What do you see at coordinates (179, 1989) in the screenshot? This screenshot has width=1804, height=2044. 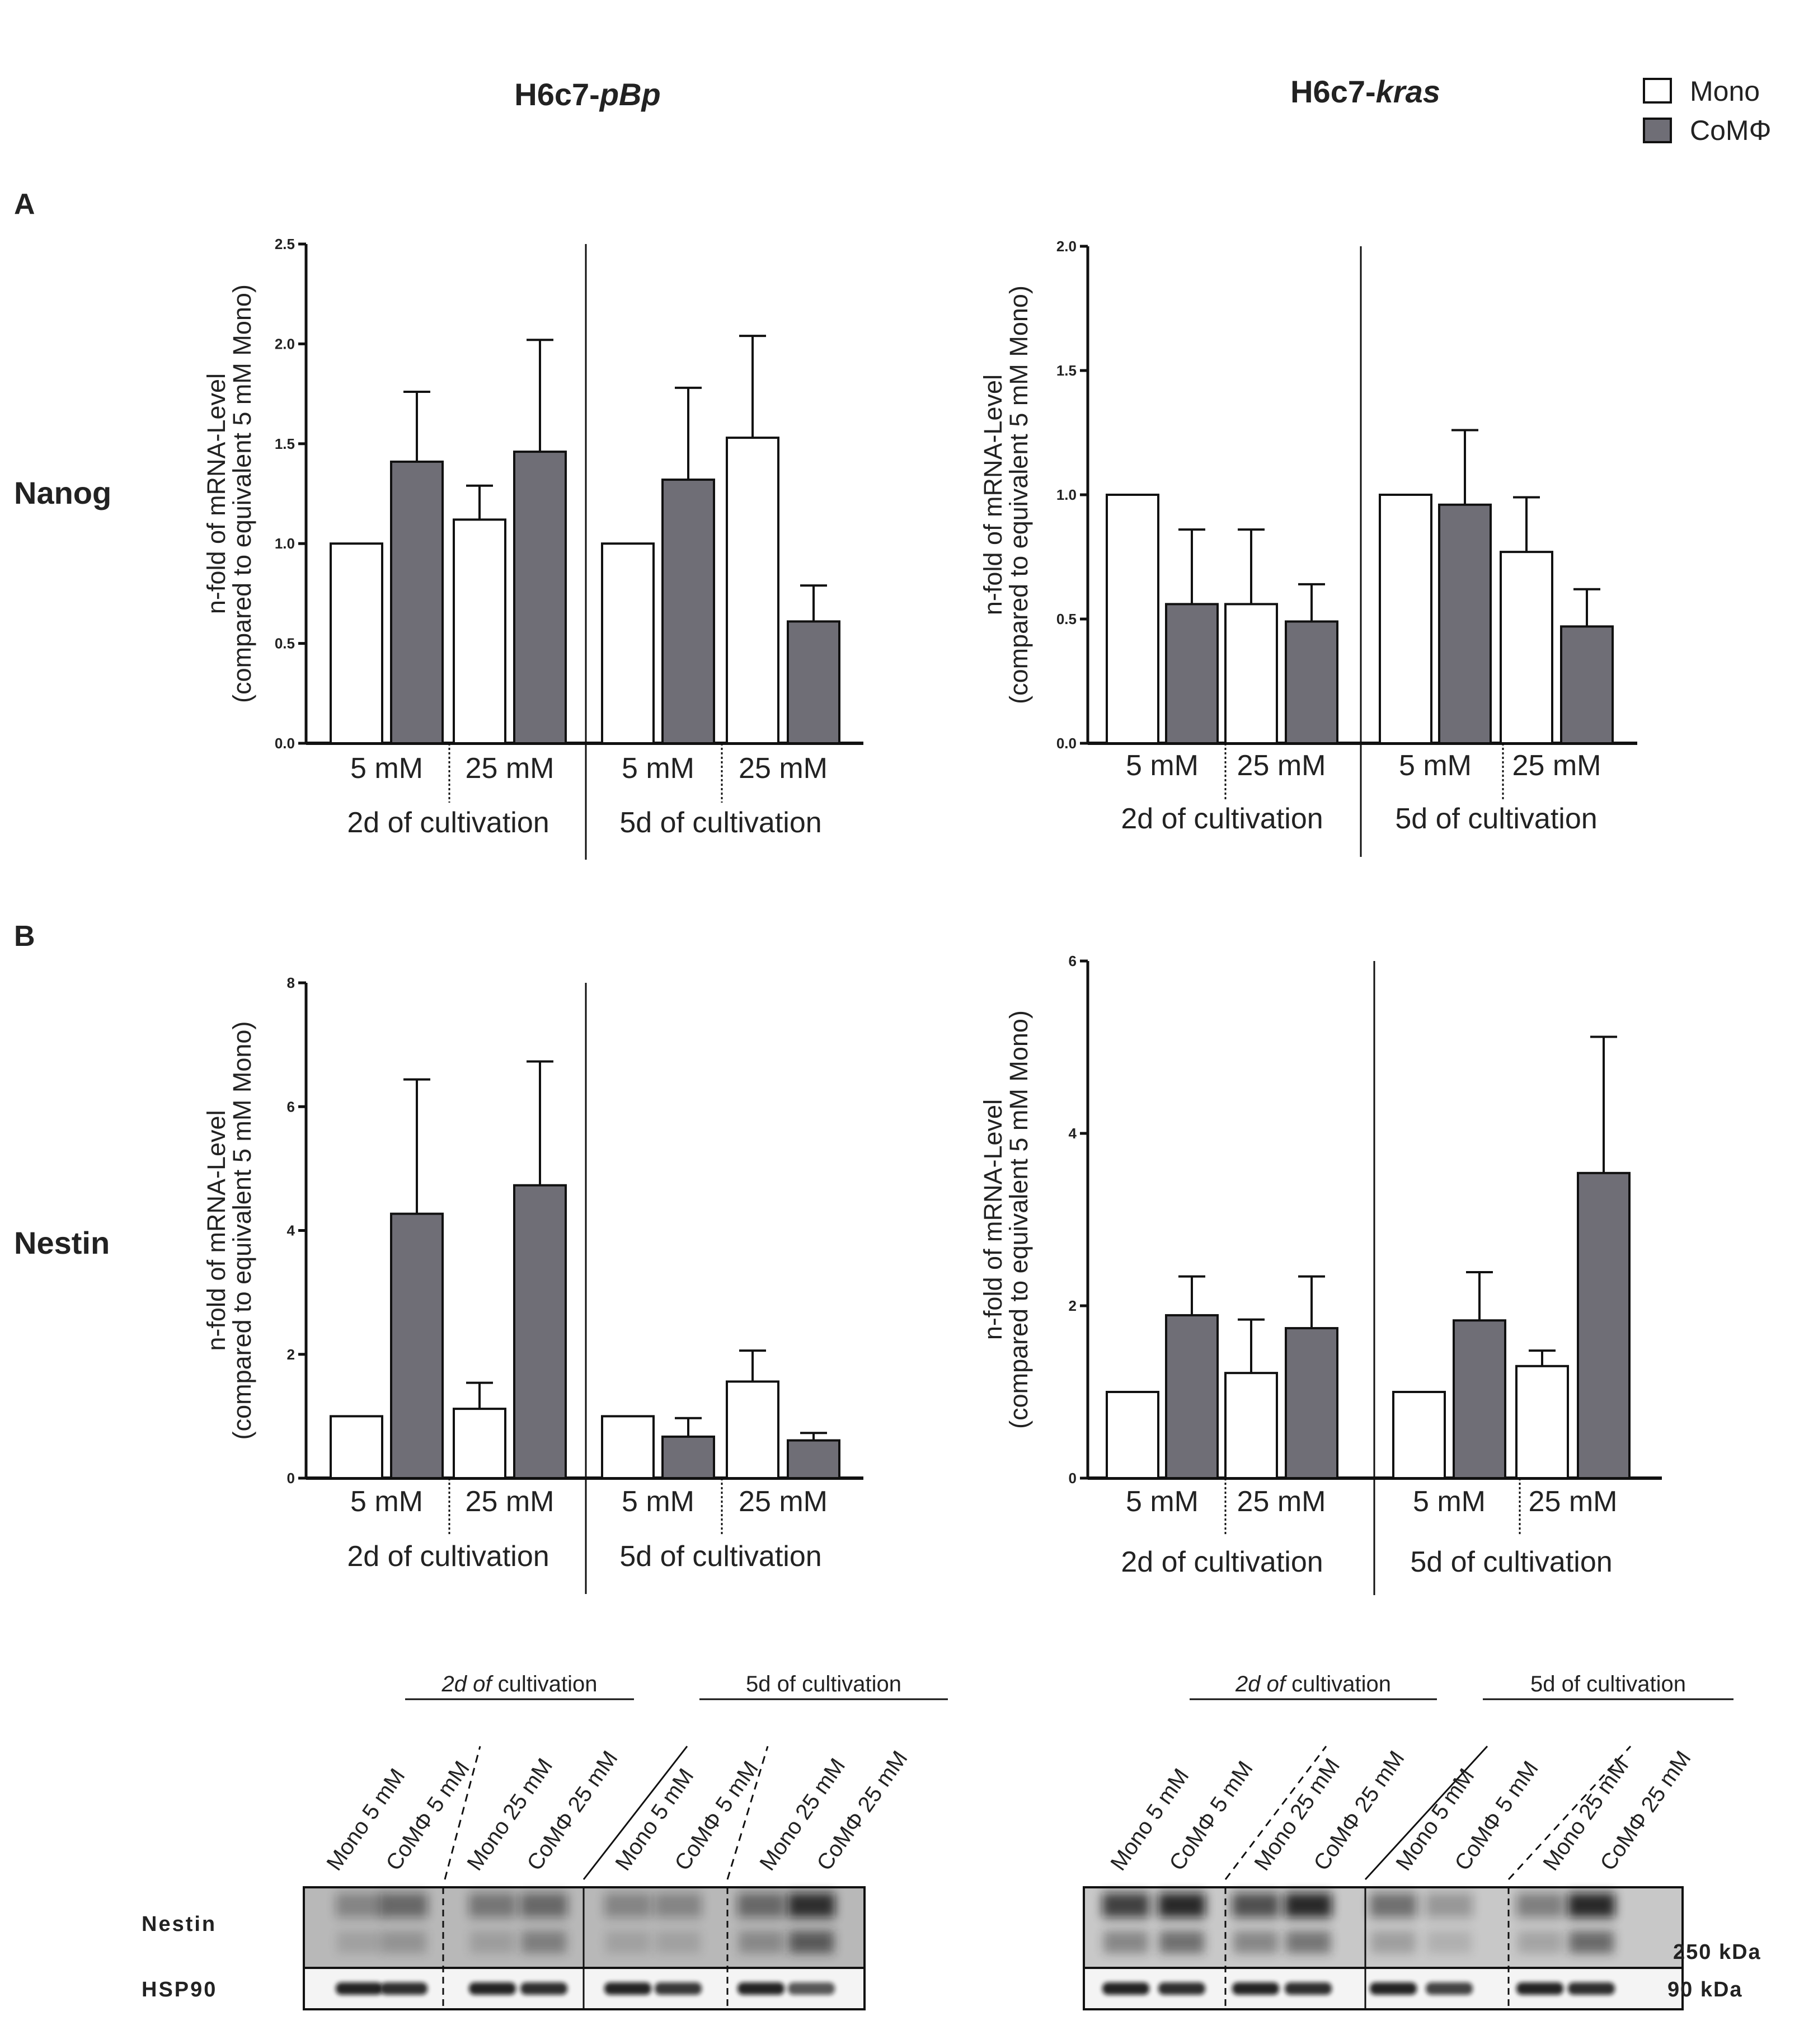 I see `protein-label-hsp90: HSP90` at bounding box center [179, 1989].